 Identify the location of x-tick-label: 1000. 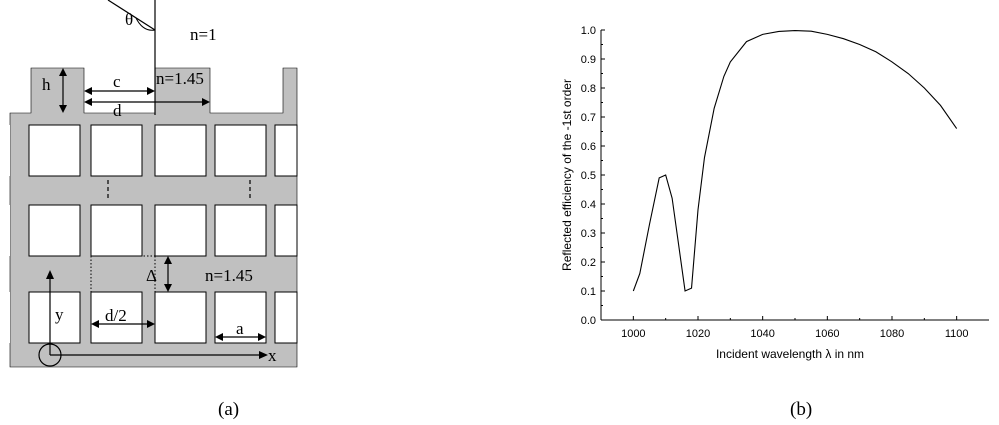
(633, 334).